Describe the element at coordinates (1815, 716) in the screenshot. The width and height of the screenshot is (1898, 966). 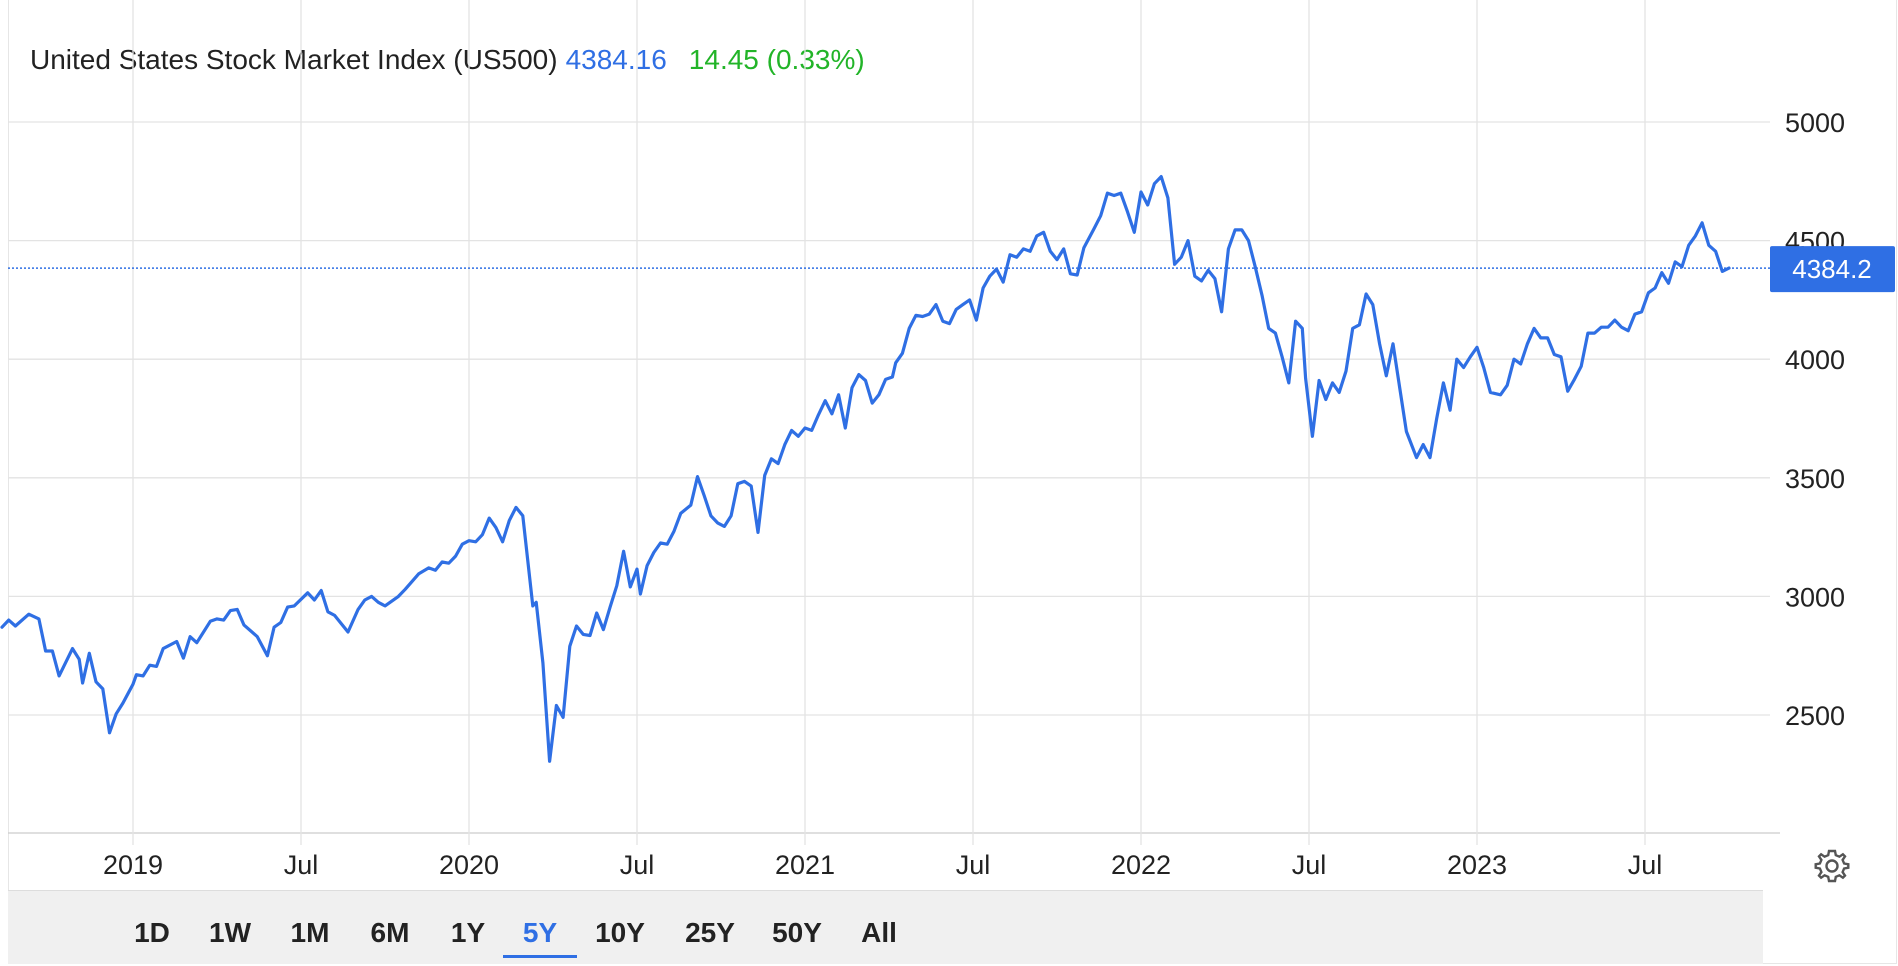
I see `y-tick-label: 2500` at that location.